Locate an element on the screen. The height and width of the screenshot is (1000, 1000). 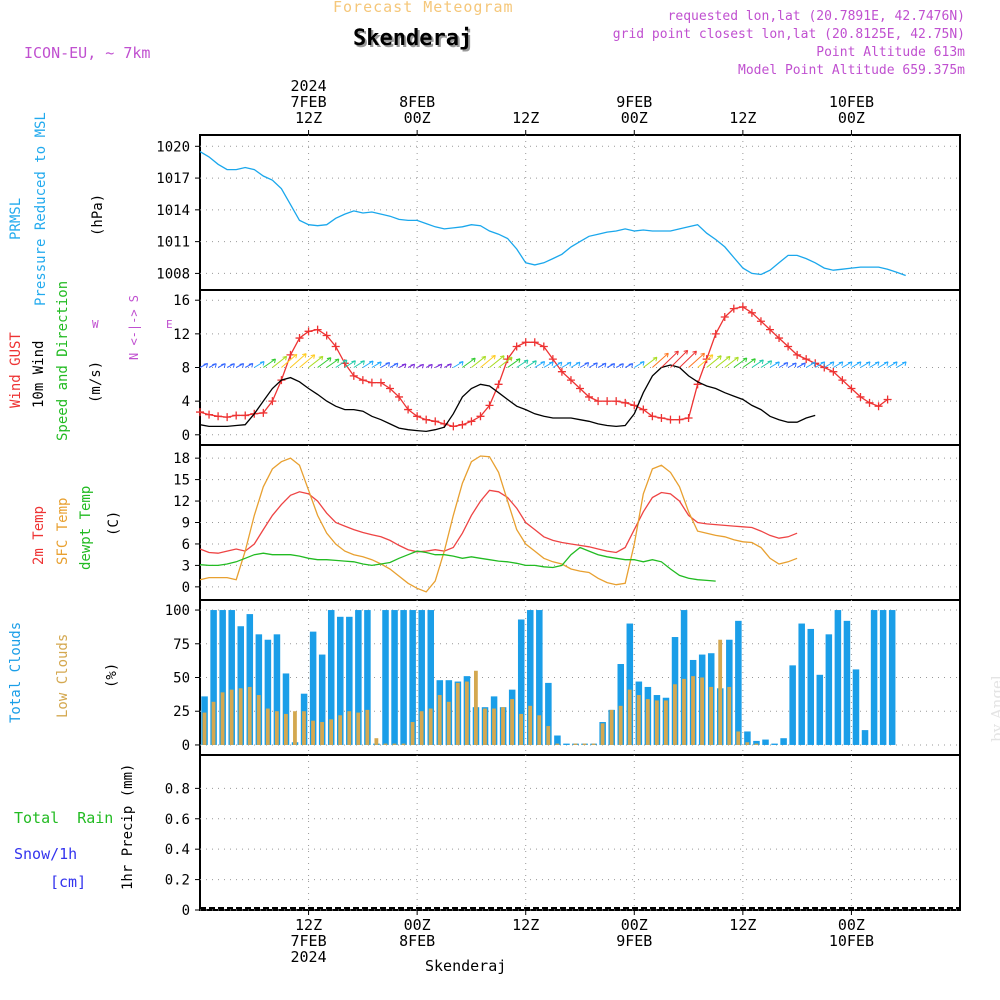
label-snow-unit: [cm] is located at coordinates (68, 882).